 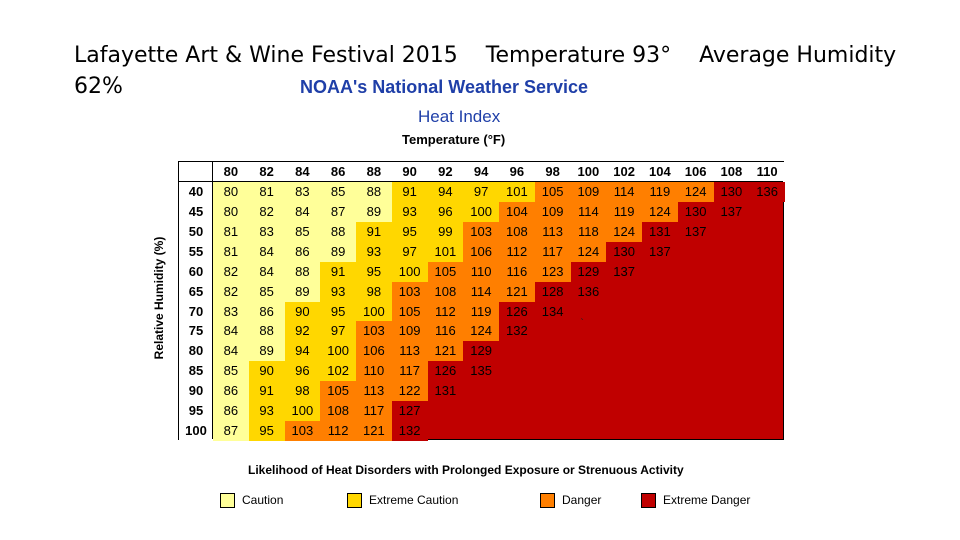 I want to click on legend-item-danger: Danger, so click(x=570, y=500).